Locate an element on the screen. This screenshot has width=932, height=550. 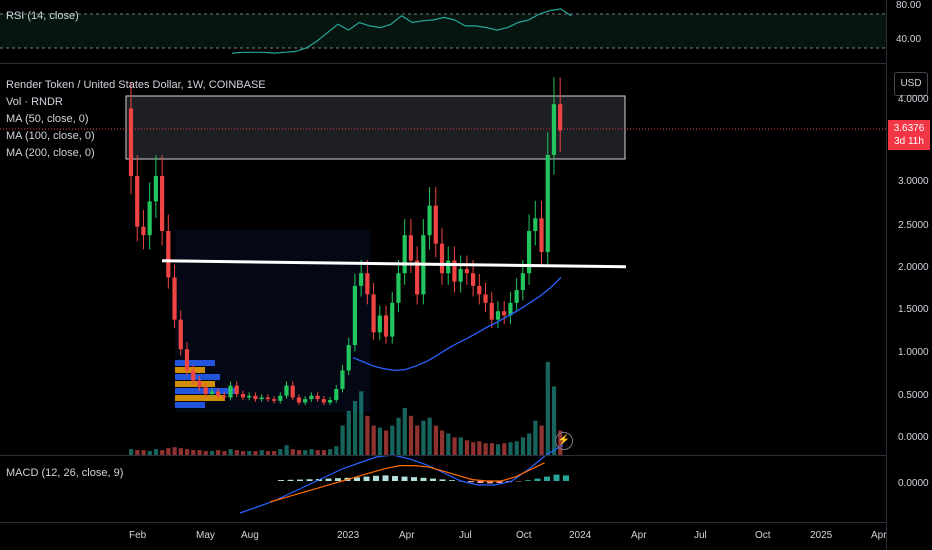
last-price: 3.6376 is located at coordinates (909, 128).